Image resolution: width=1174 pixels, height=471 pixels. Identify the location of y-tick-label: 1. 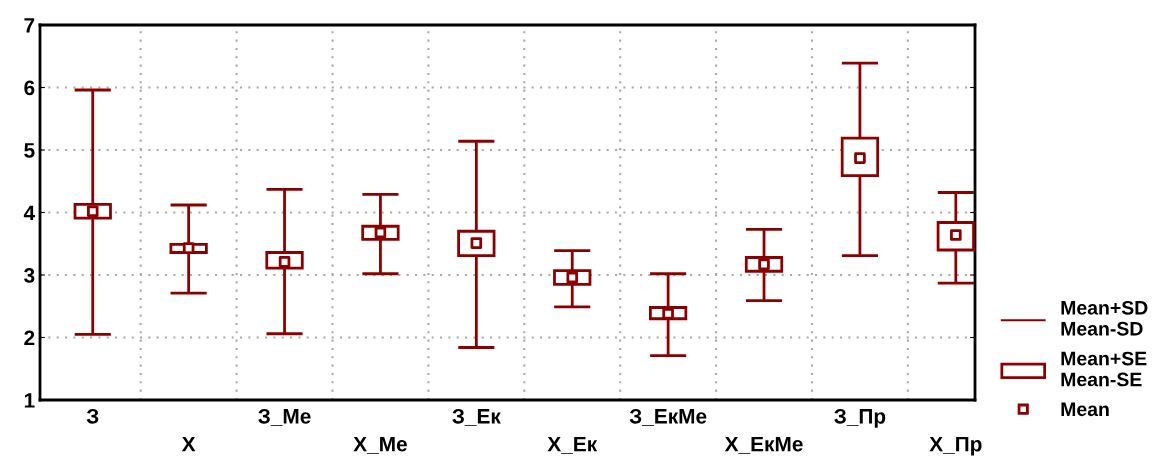
(29, 400).